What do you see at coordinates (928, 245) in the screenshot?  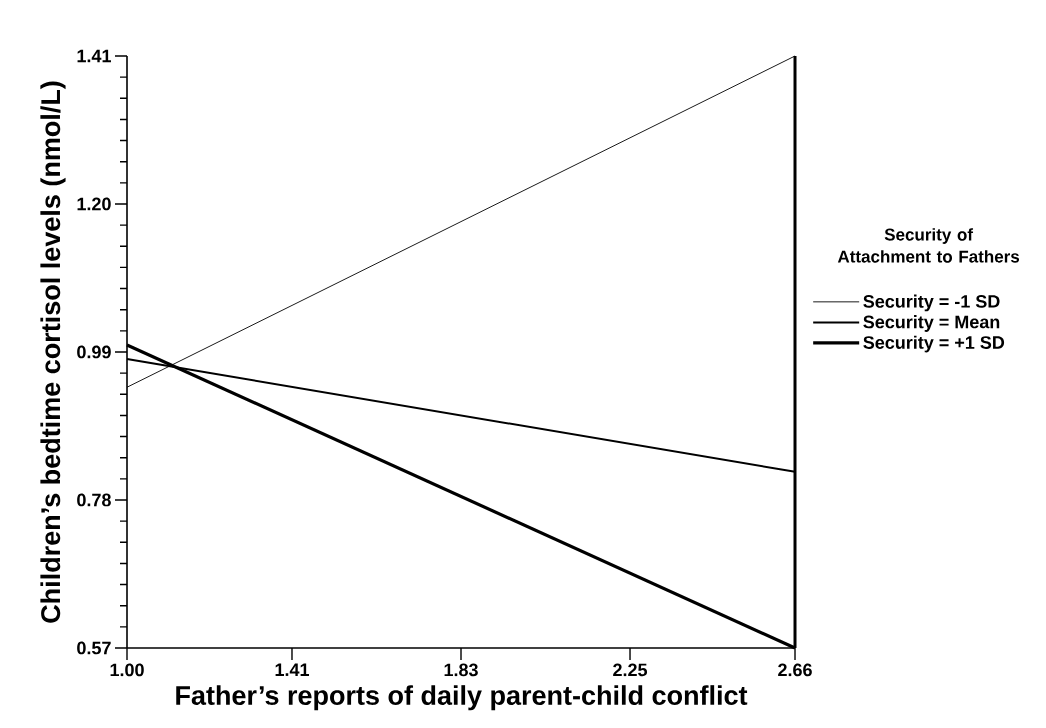 I see `legend-title: Security of Attachment to Fathers` at bounding box center [928, 245].